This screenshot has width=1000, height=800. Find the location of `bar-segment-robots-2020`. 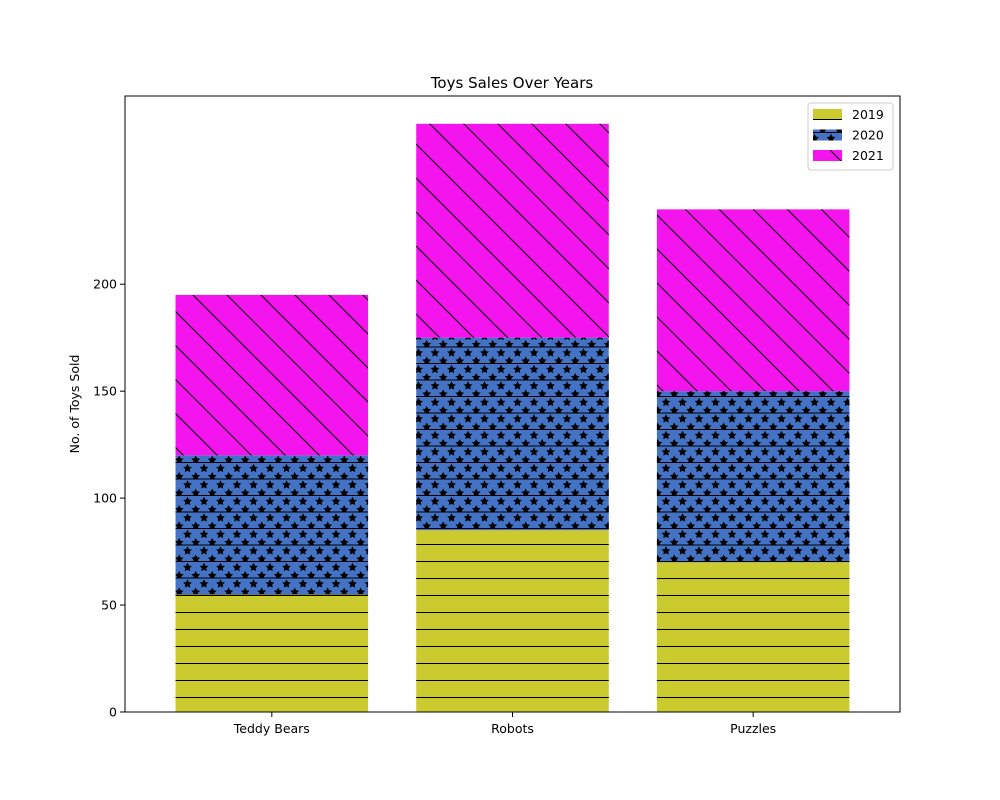

bar-segment-robots-2020 is located at coordinates (512, 434).